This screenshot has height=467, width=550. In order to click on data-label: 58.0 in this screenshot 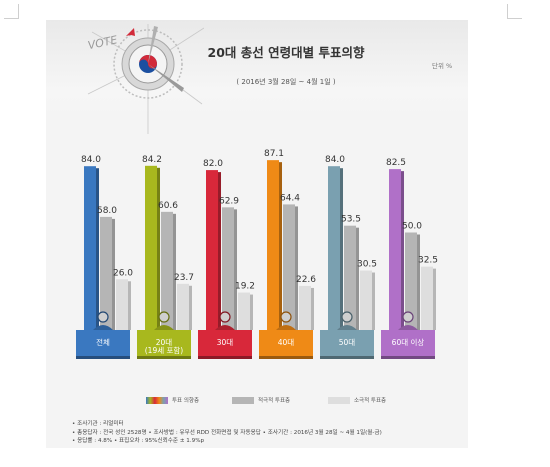, I will do `click(107, 211)`.